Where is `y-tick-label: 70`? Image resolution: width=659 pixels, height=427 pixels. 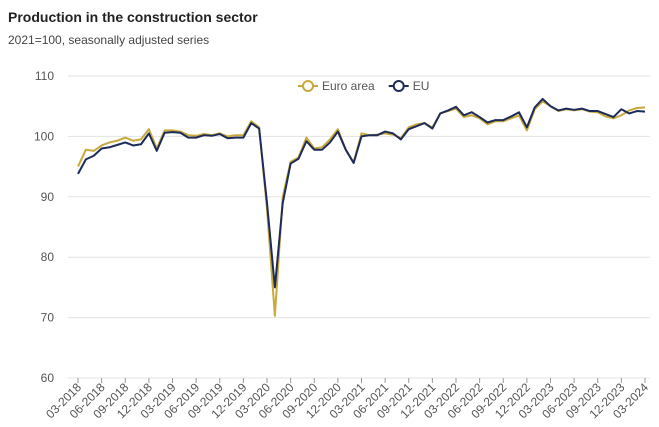
y-tick-label: 70 is located at coordinates (48, 318).